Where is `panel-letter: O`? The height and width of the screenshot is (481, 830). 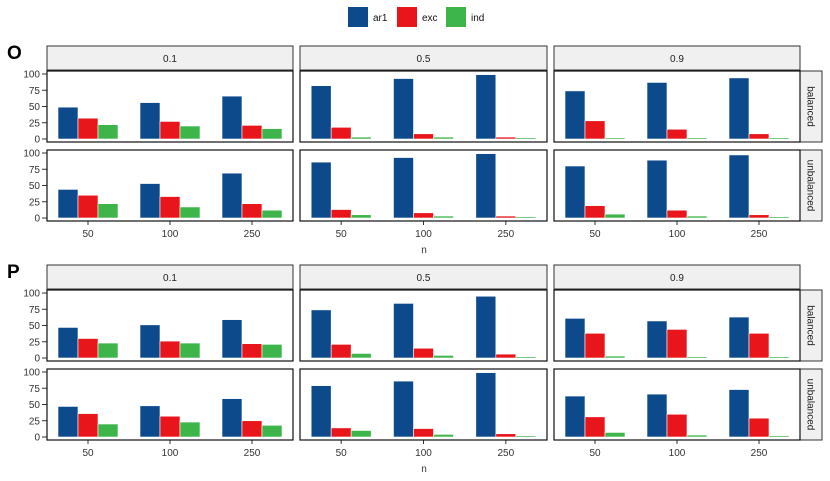 panel-letter: O is located at coordinates (14, 53).